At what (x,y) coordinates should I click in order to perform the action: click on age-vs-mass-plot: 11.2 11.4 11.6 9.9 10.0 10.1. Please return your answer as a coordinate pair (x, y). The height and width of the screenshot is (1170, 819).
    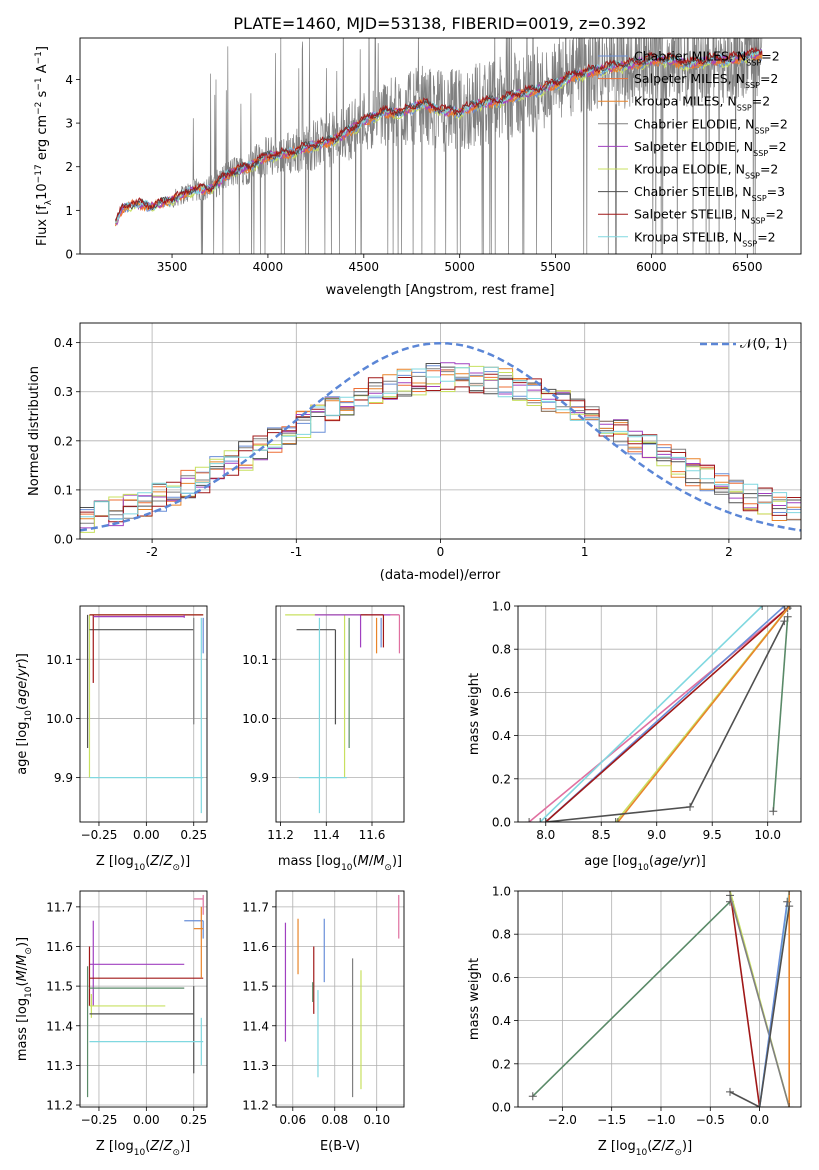
    Looking at the image, I should click on (323, 723).